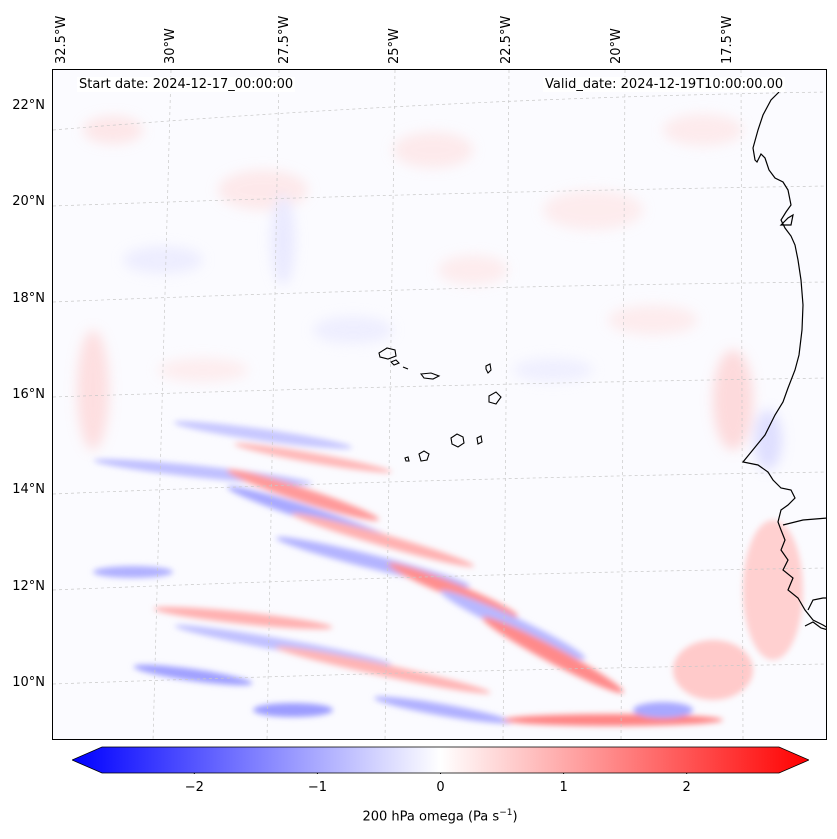 The height and width of the screenshot is (839, 837). I want to click on lat-tick-16n: 16°N, so click(28, 394).